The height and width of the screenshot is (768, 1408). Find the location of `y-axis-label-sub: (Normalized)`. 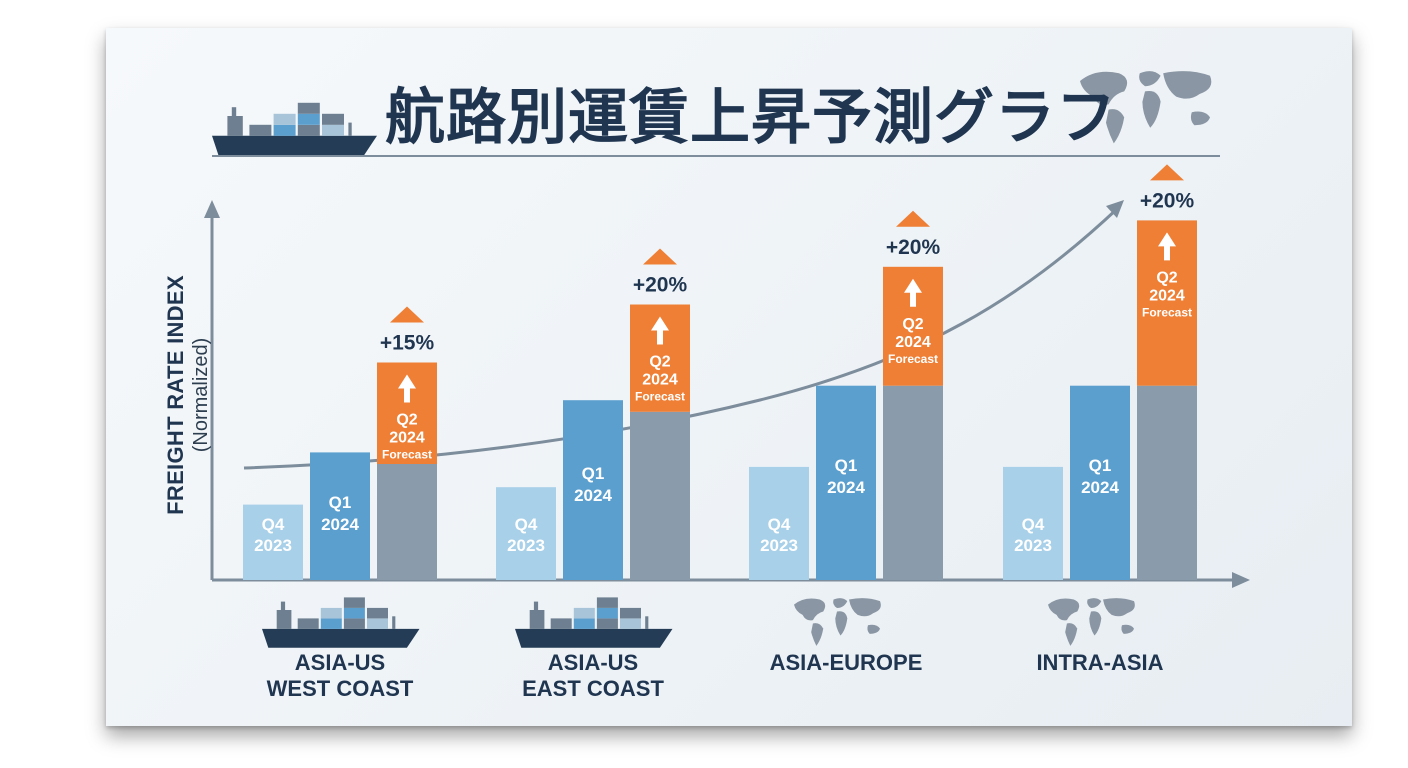

y-axis-label-sub: (Normalized) is located at coordinates (201, 395).